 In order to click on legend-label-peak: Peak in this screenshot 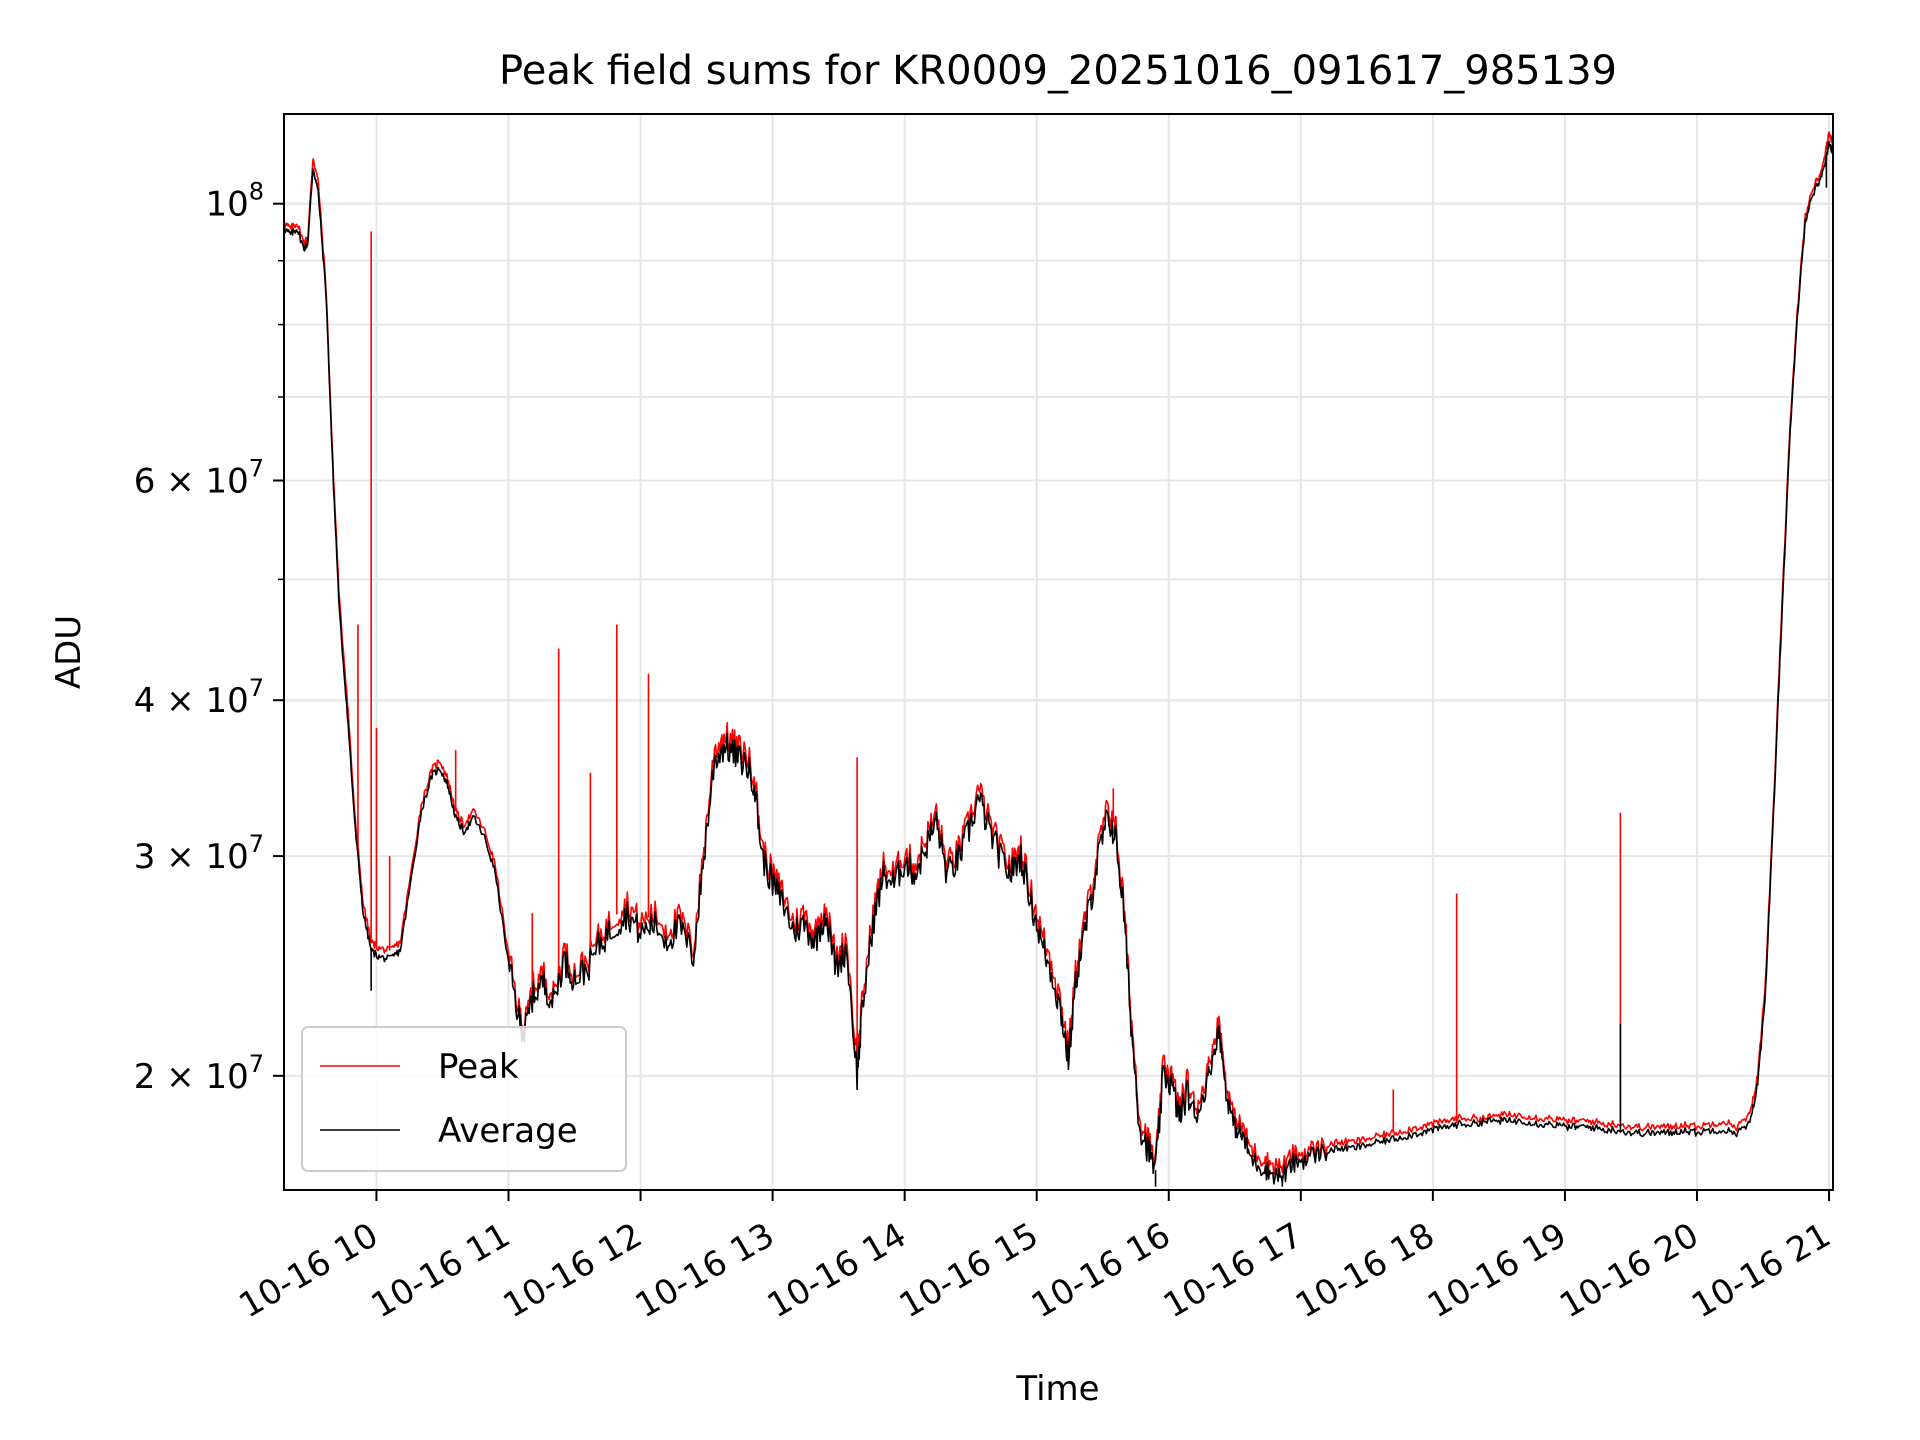, I will do `click(478, 1067)`.